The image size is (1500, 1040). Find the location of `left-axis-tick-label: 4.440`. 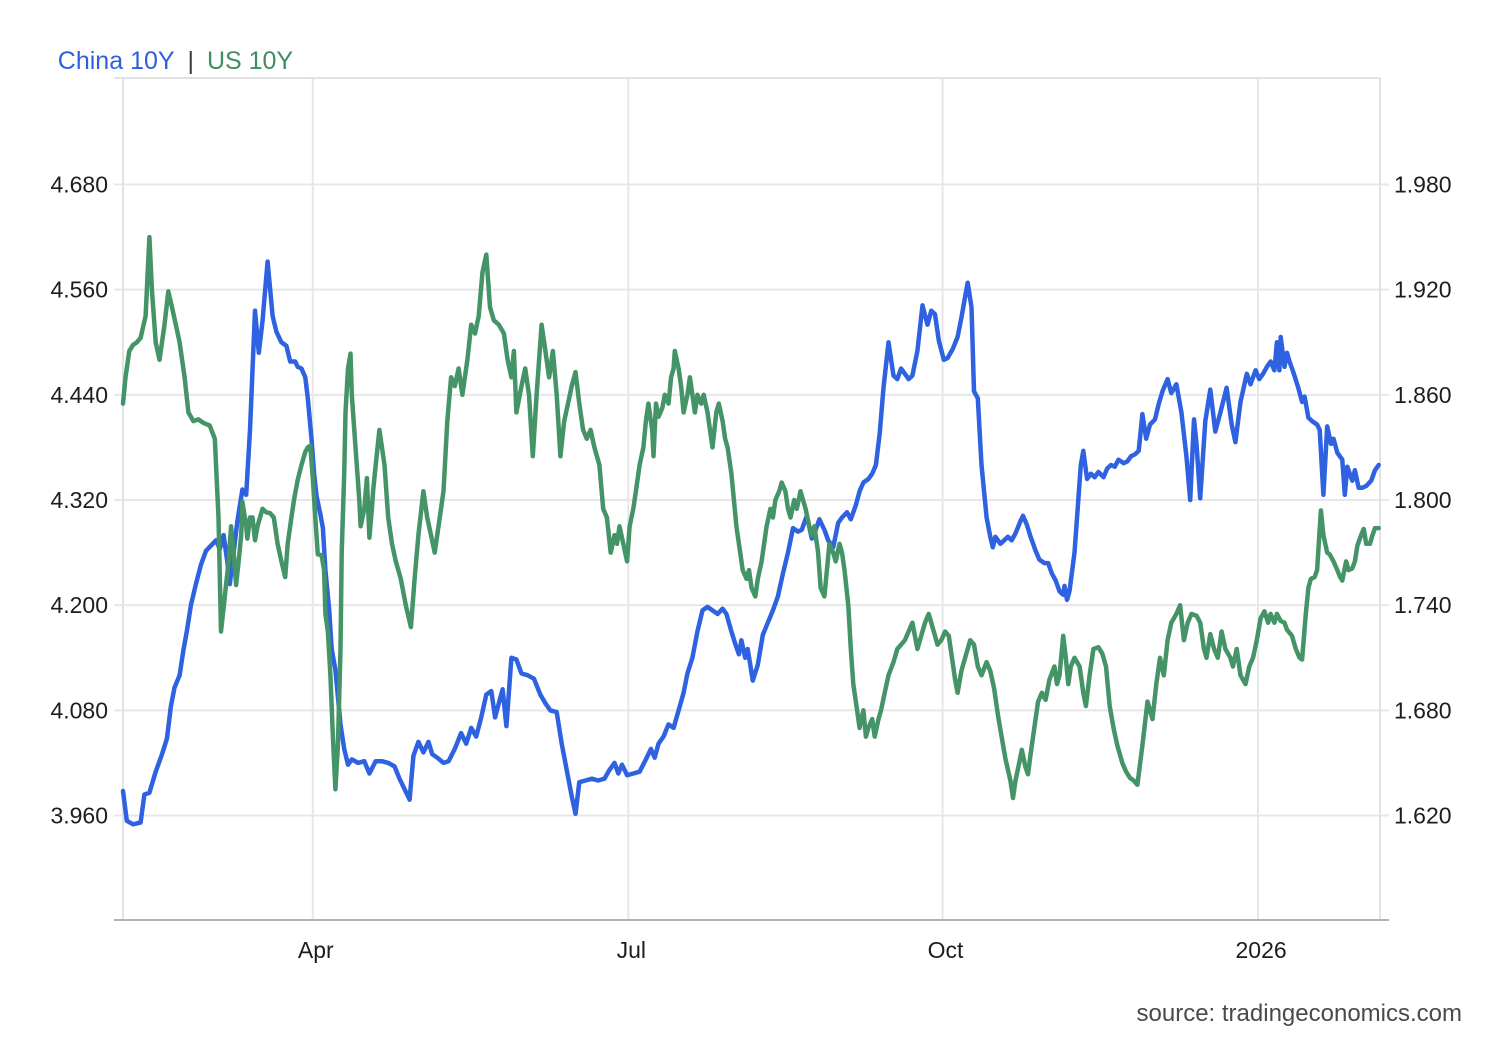

left-axis-tick-label: 4.440 is located at coordinates (79, 395).